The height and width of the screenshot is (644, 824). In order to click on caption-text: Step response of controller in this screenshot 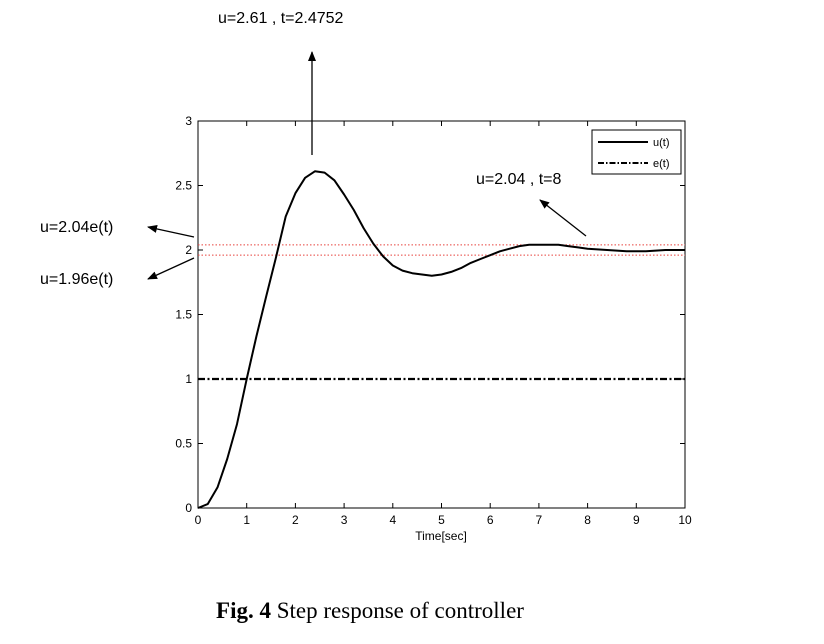, I will do `click(397, 610)`.